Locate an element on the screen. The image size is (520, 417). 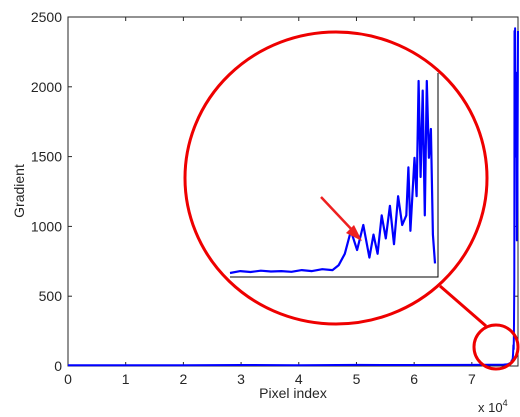
x-tick-label: 1 is located at coordinates (126, 379).